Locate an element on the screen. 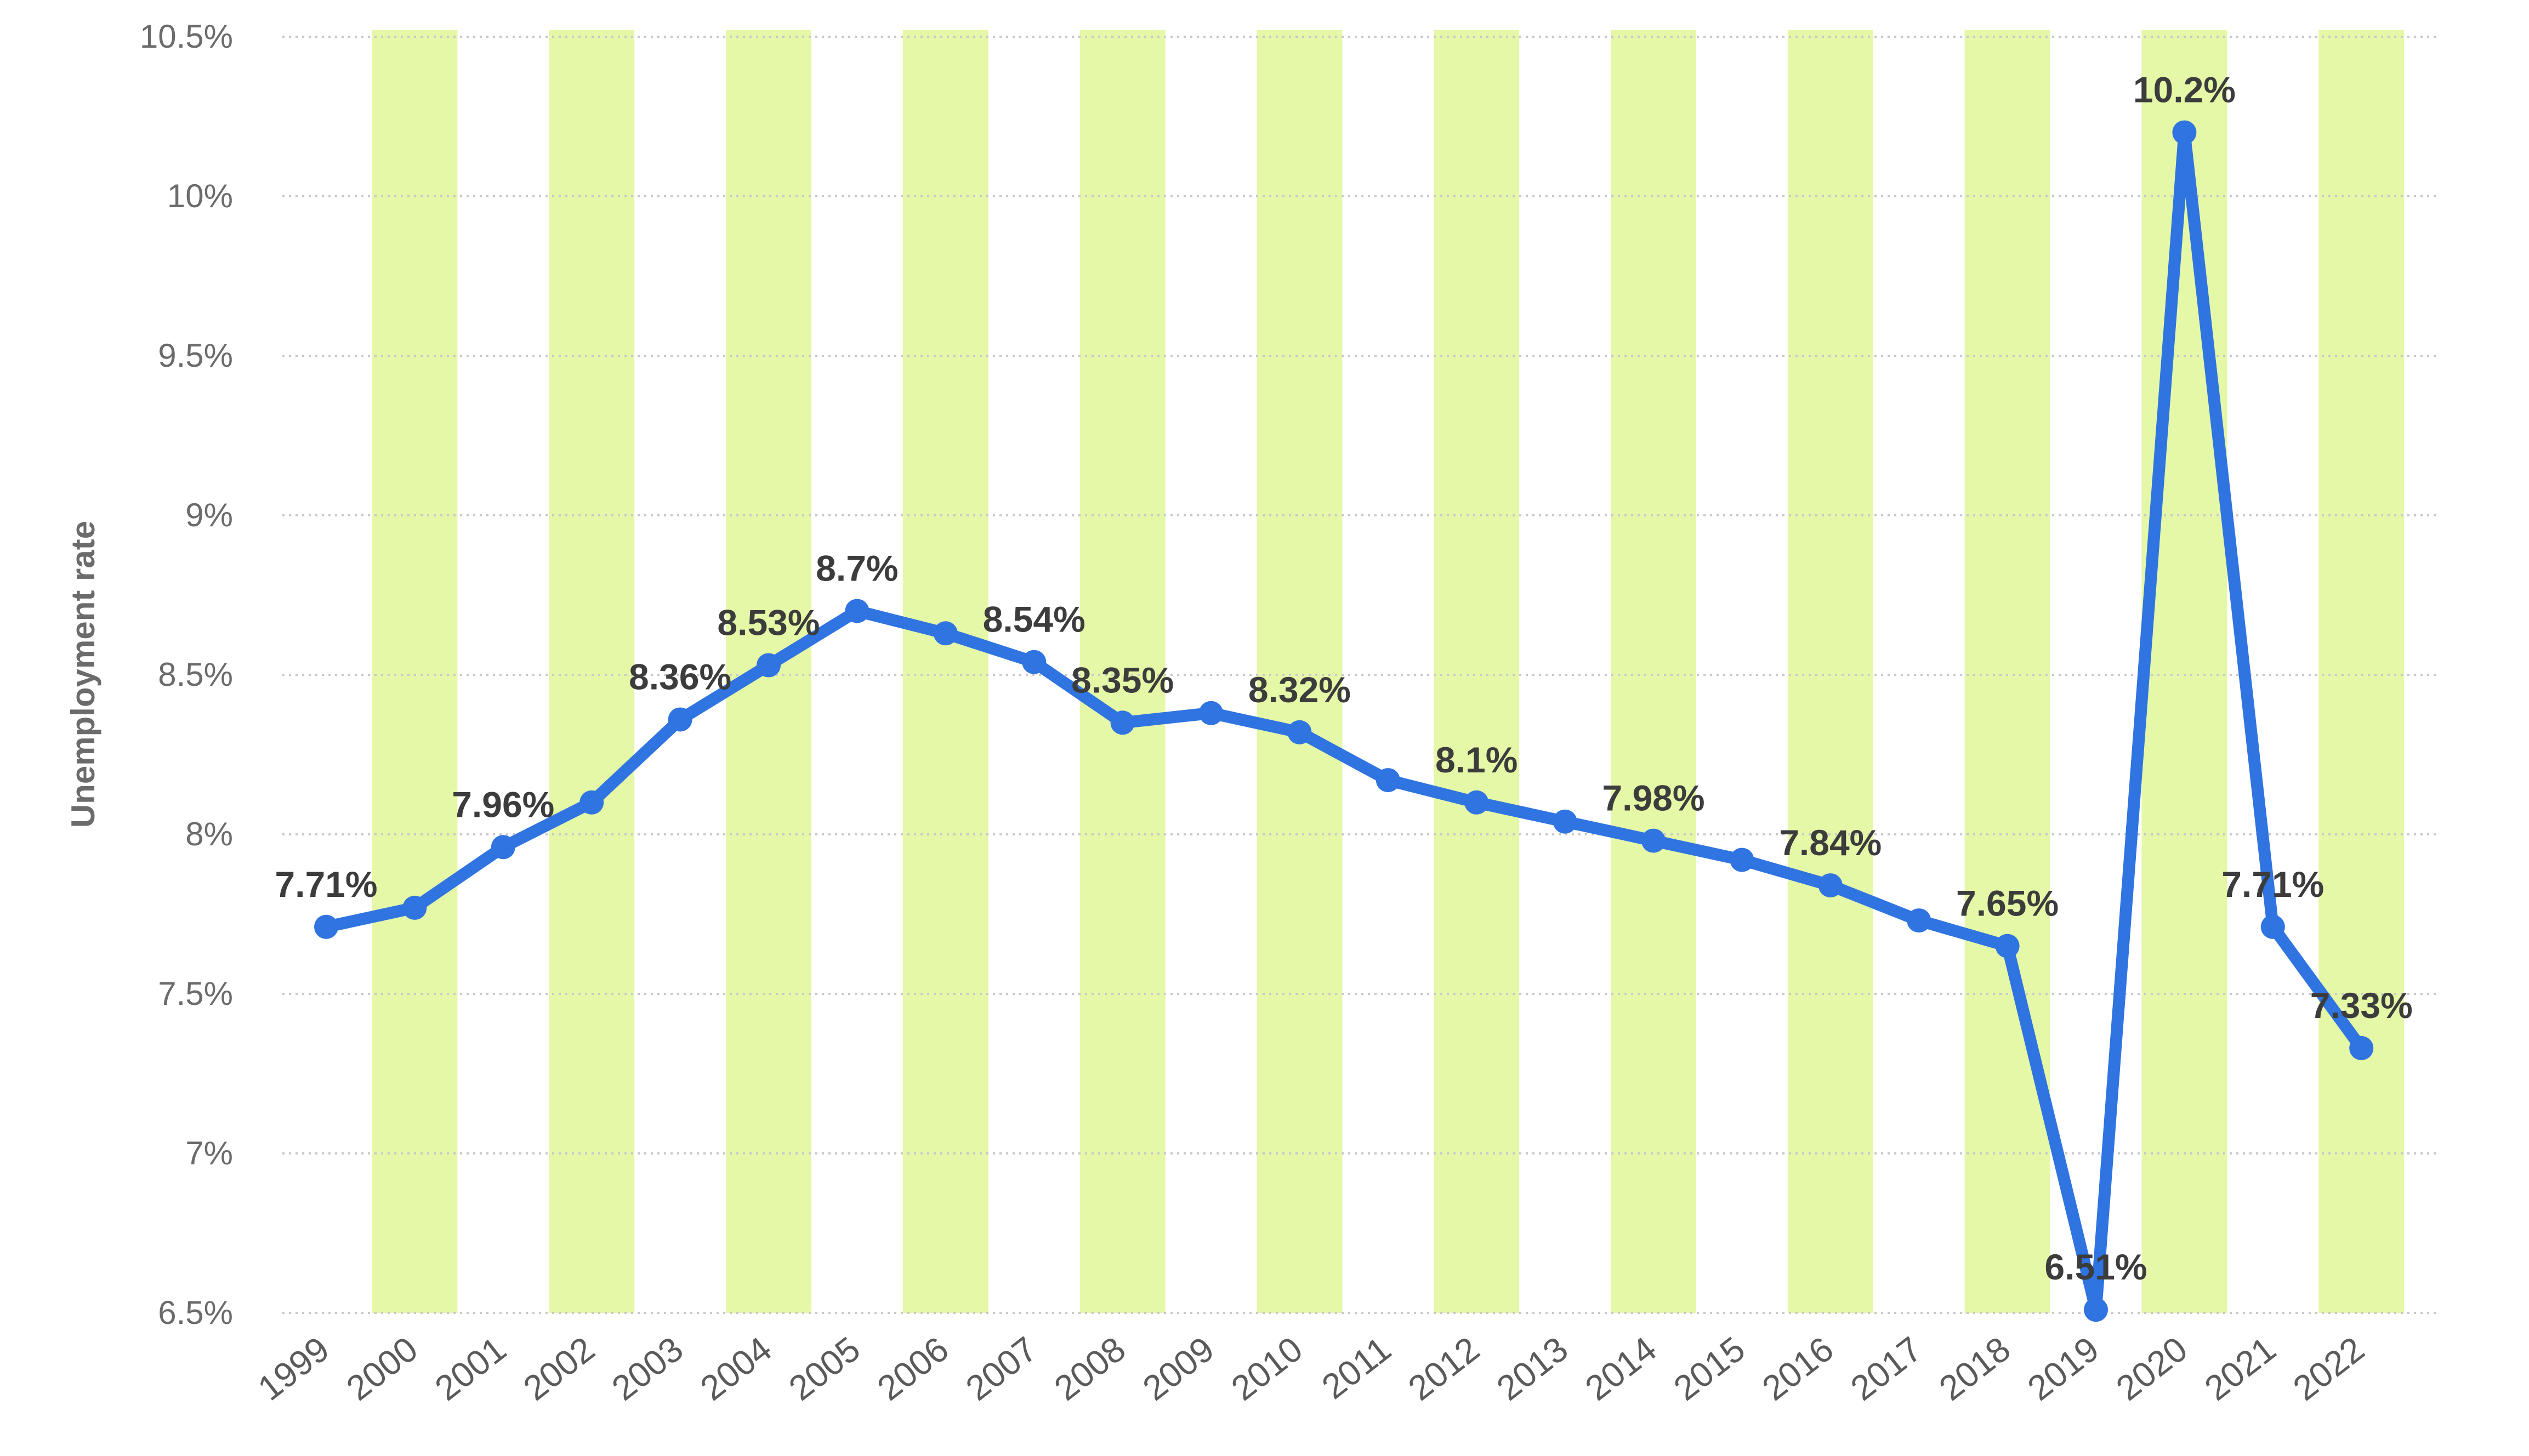 The image size is (2529, 1456). y-tick-label: 10% is located at coordinates (200, 196).